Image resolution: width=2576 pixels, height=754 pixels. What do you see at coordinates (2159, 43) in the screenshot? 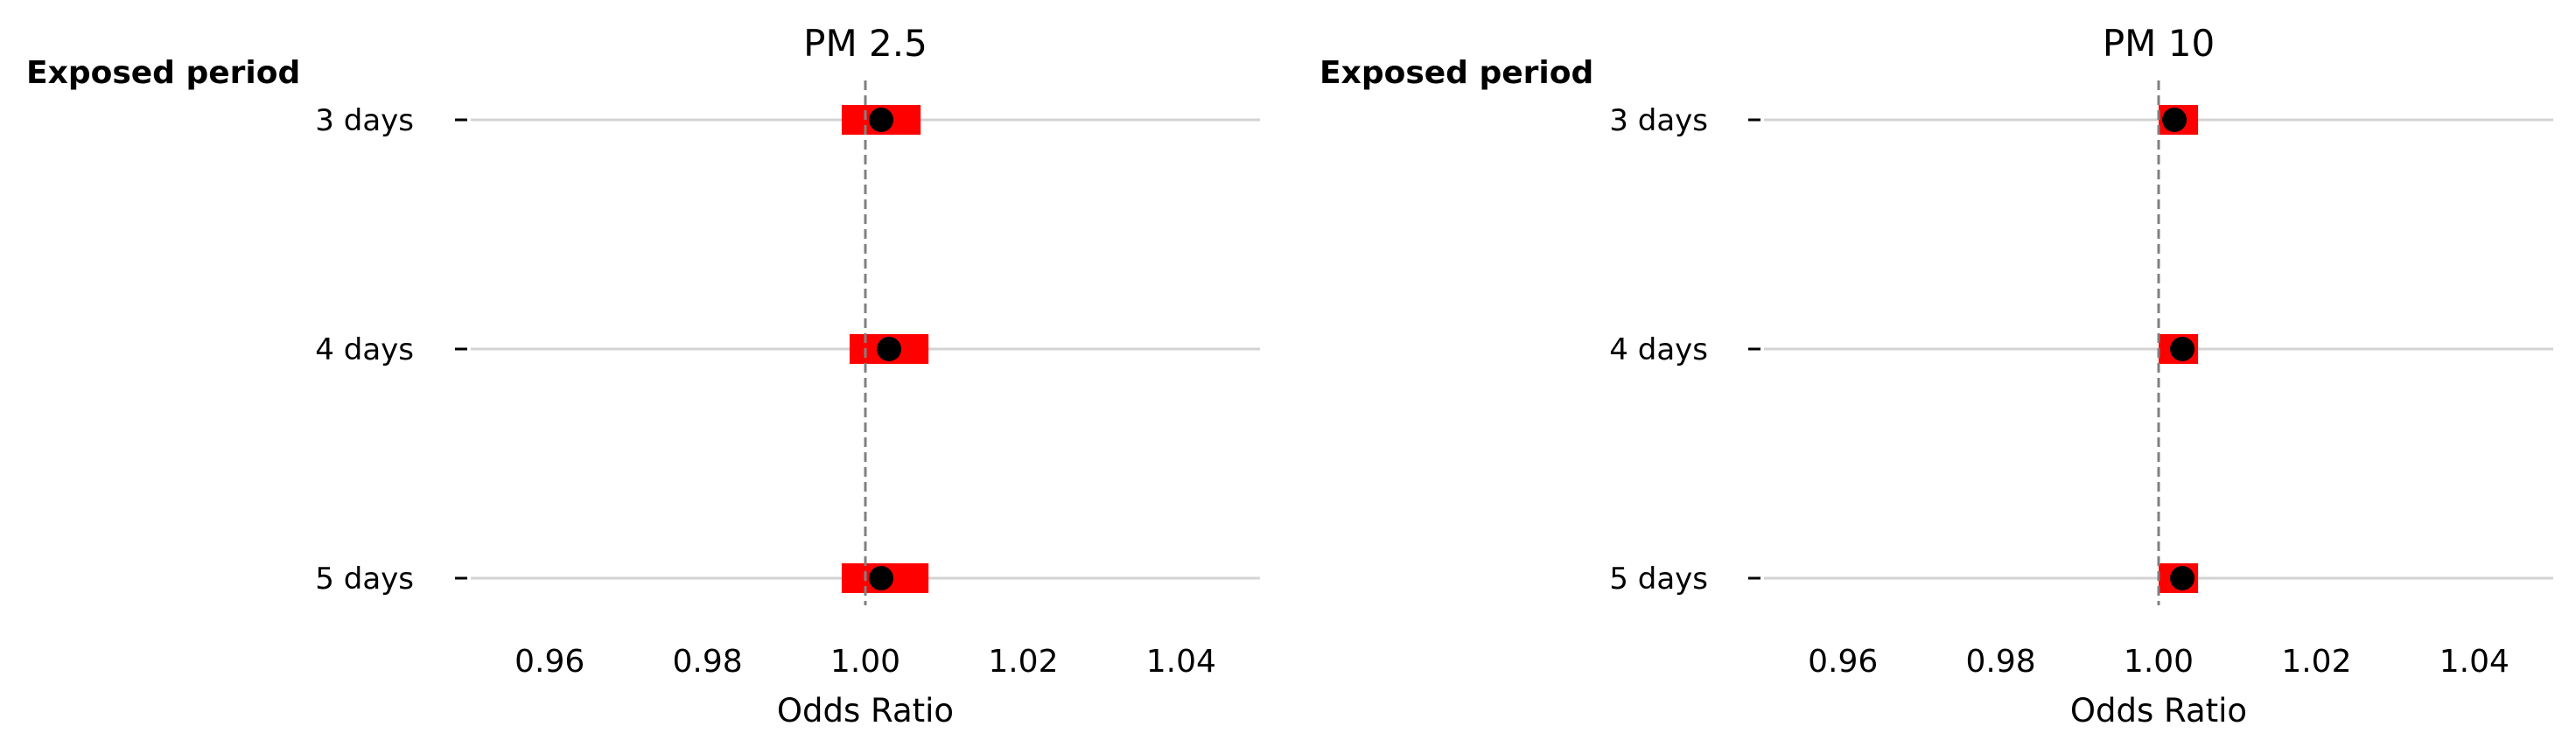
I see `chart-title: PM 10` at bounding box center [2159, 43].